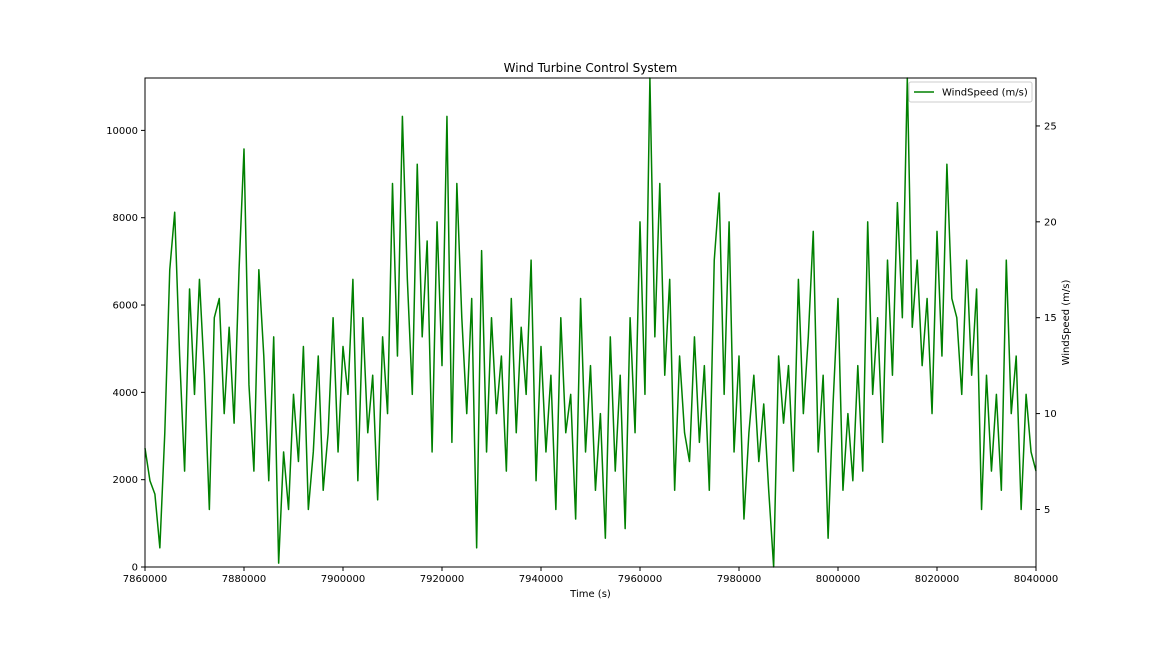 The width and height of the screenshot is (1152, 648). Describe the element at coordinates (125, 393) in the screenshot. I see `y-left-tick-label: 4000` at that location.